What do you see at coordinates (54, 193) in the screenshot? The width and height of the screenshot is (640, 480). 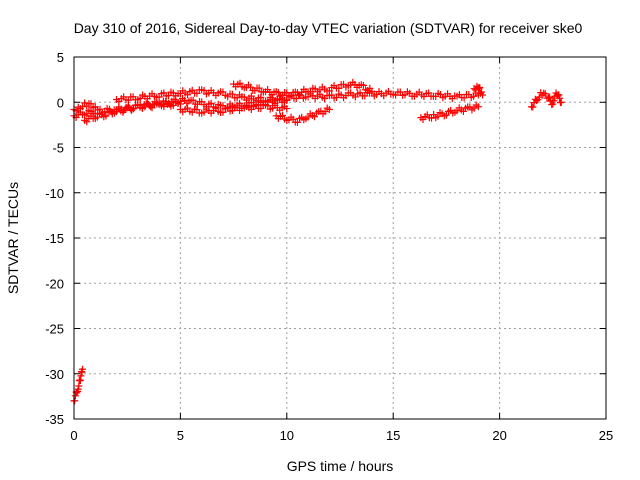 I see `y-tick-label: -10` at bounding box center [54, 193].